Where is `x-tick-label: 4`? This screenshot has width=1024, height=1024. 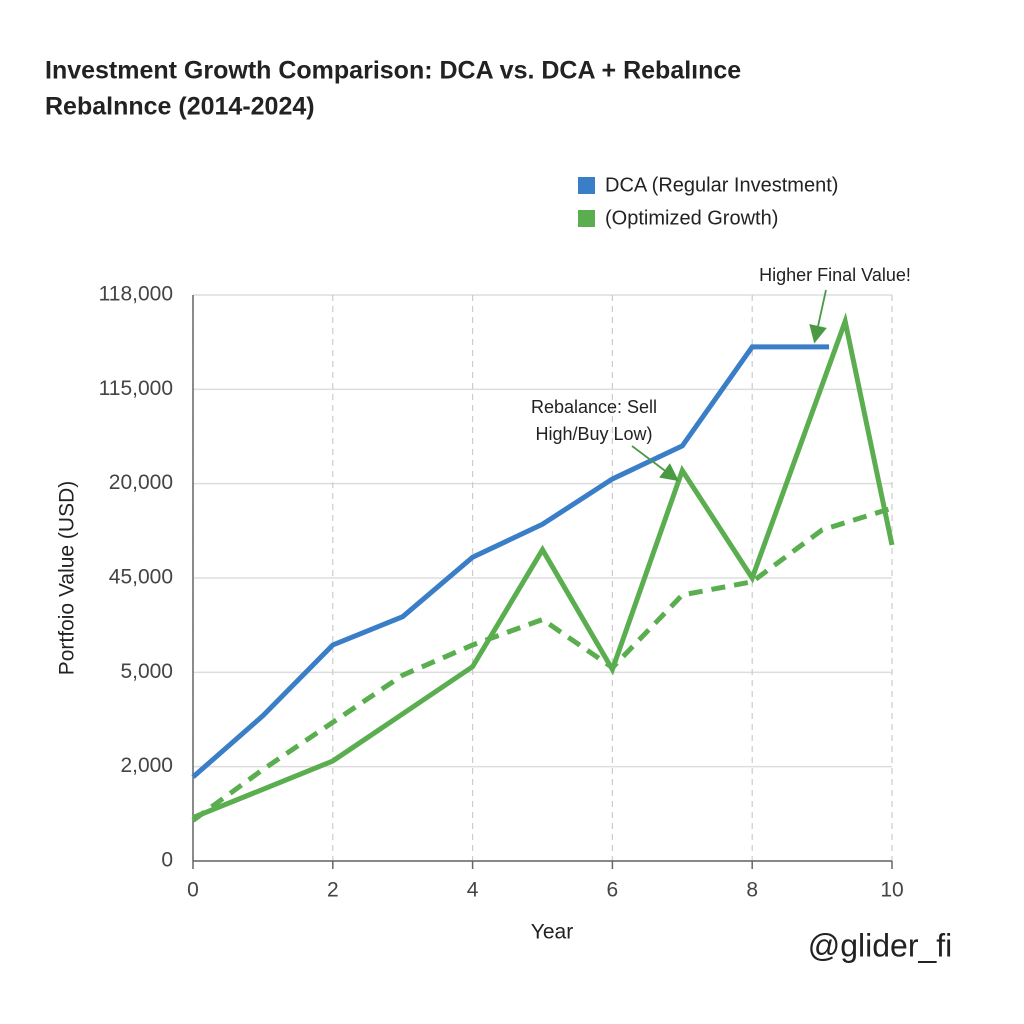
x-tick-label: 4 is located at coordinates (473, 890).